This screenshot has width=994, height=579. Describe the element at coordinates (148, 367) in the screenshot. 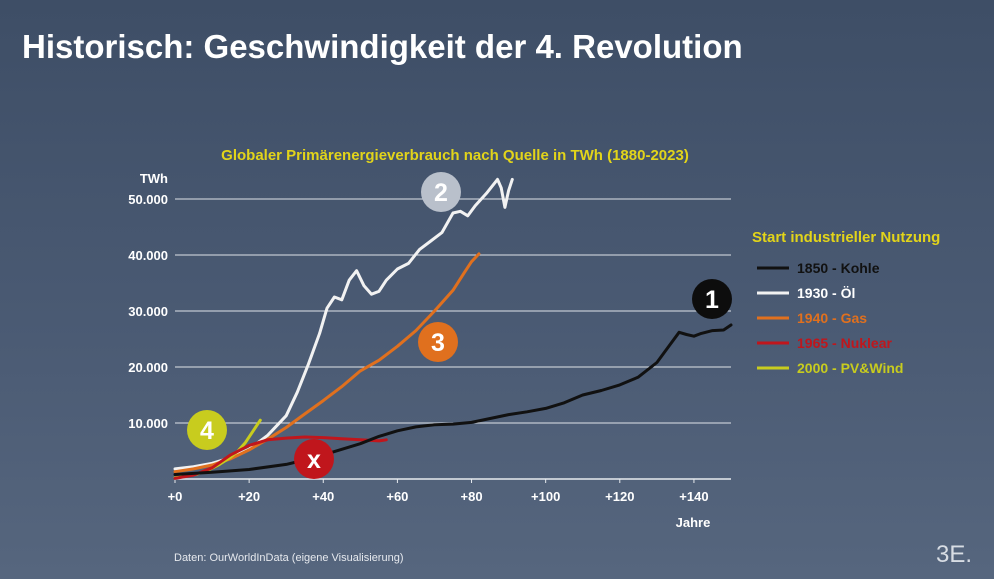

I see `y-tick-label: 20.000` at that location.